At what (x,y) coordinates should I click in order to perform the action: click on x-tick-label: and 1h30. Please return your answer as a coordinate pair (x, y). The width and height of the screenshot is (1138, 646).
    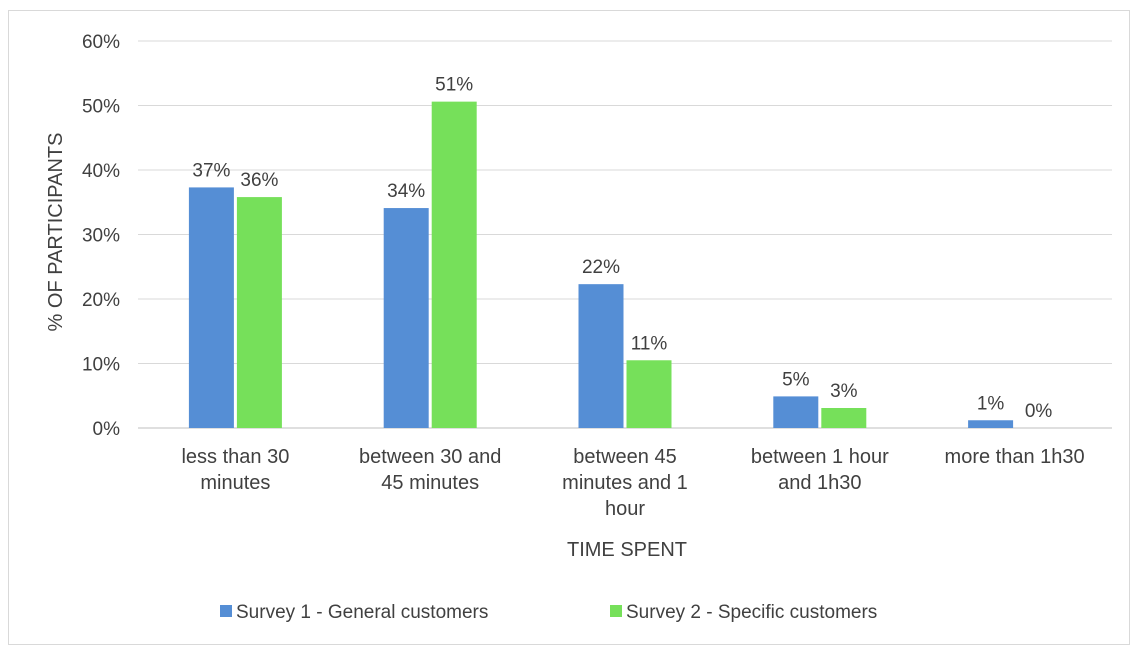
    Looking at the image, I should click on (819, 483).